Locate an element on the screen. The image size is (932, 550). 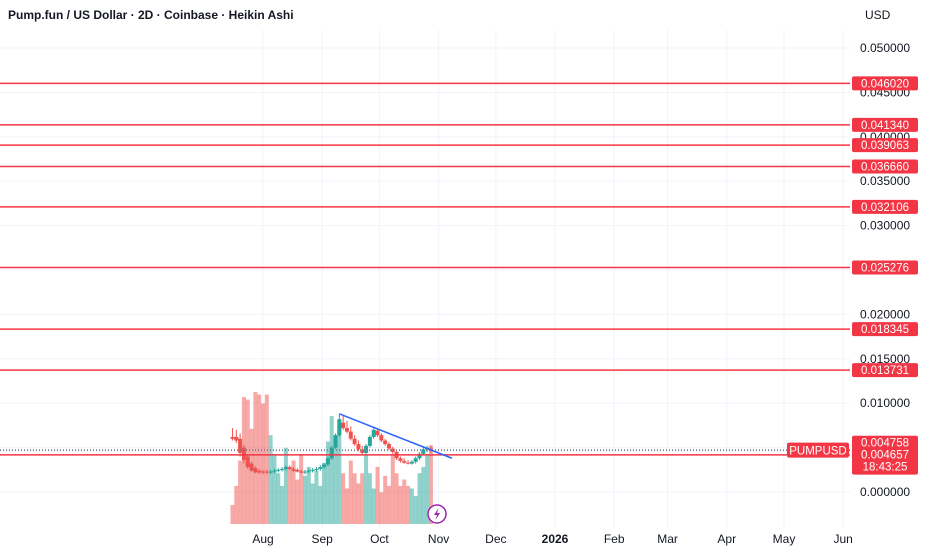
level-label-text: 0.041340 is located at coordinates (885, 126).